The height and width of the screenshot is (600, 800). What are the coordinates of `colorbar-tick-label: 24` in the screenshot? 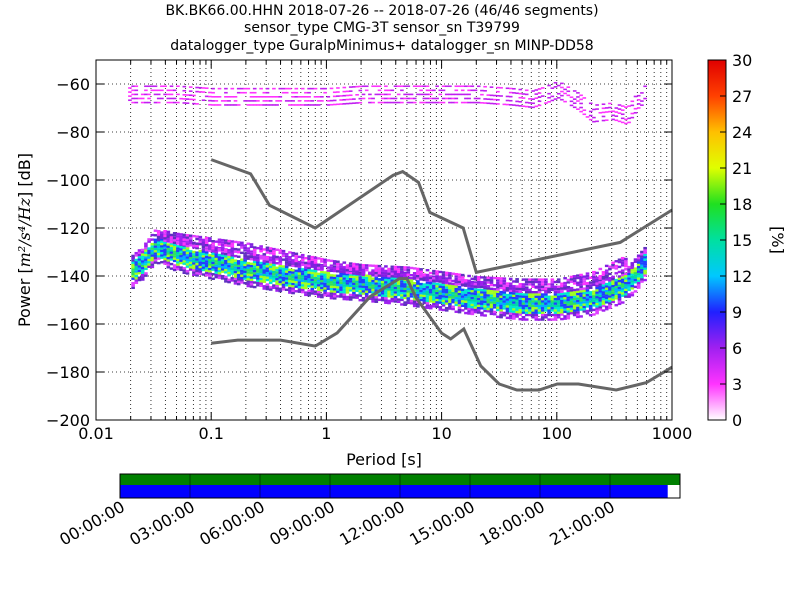 It's located at (742, 132).